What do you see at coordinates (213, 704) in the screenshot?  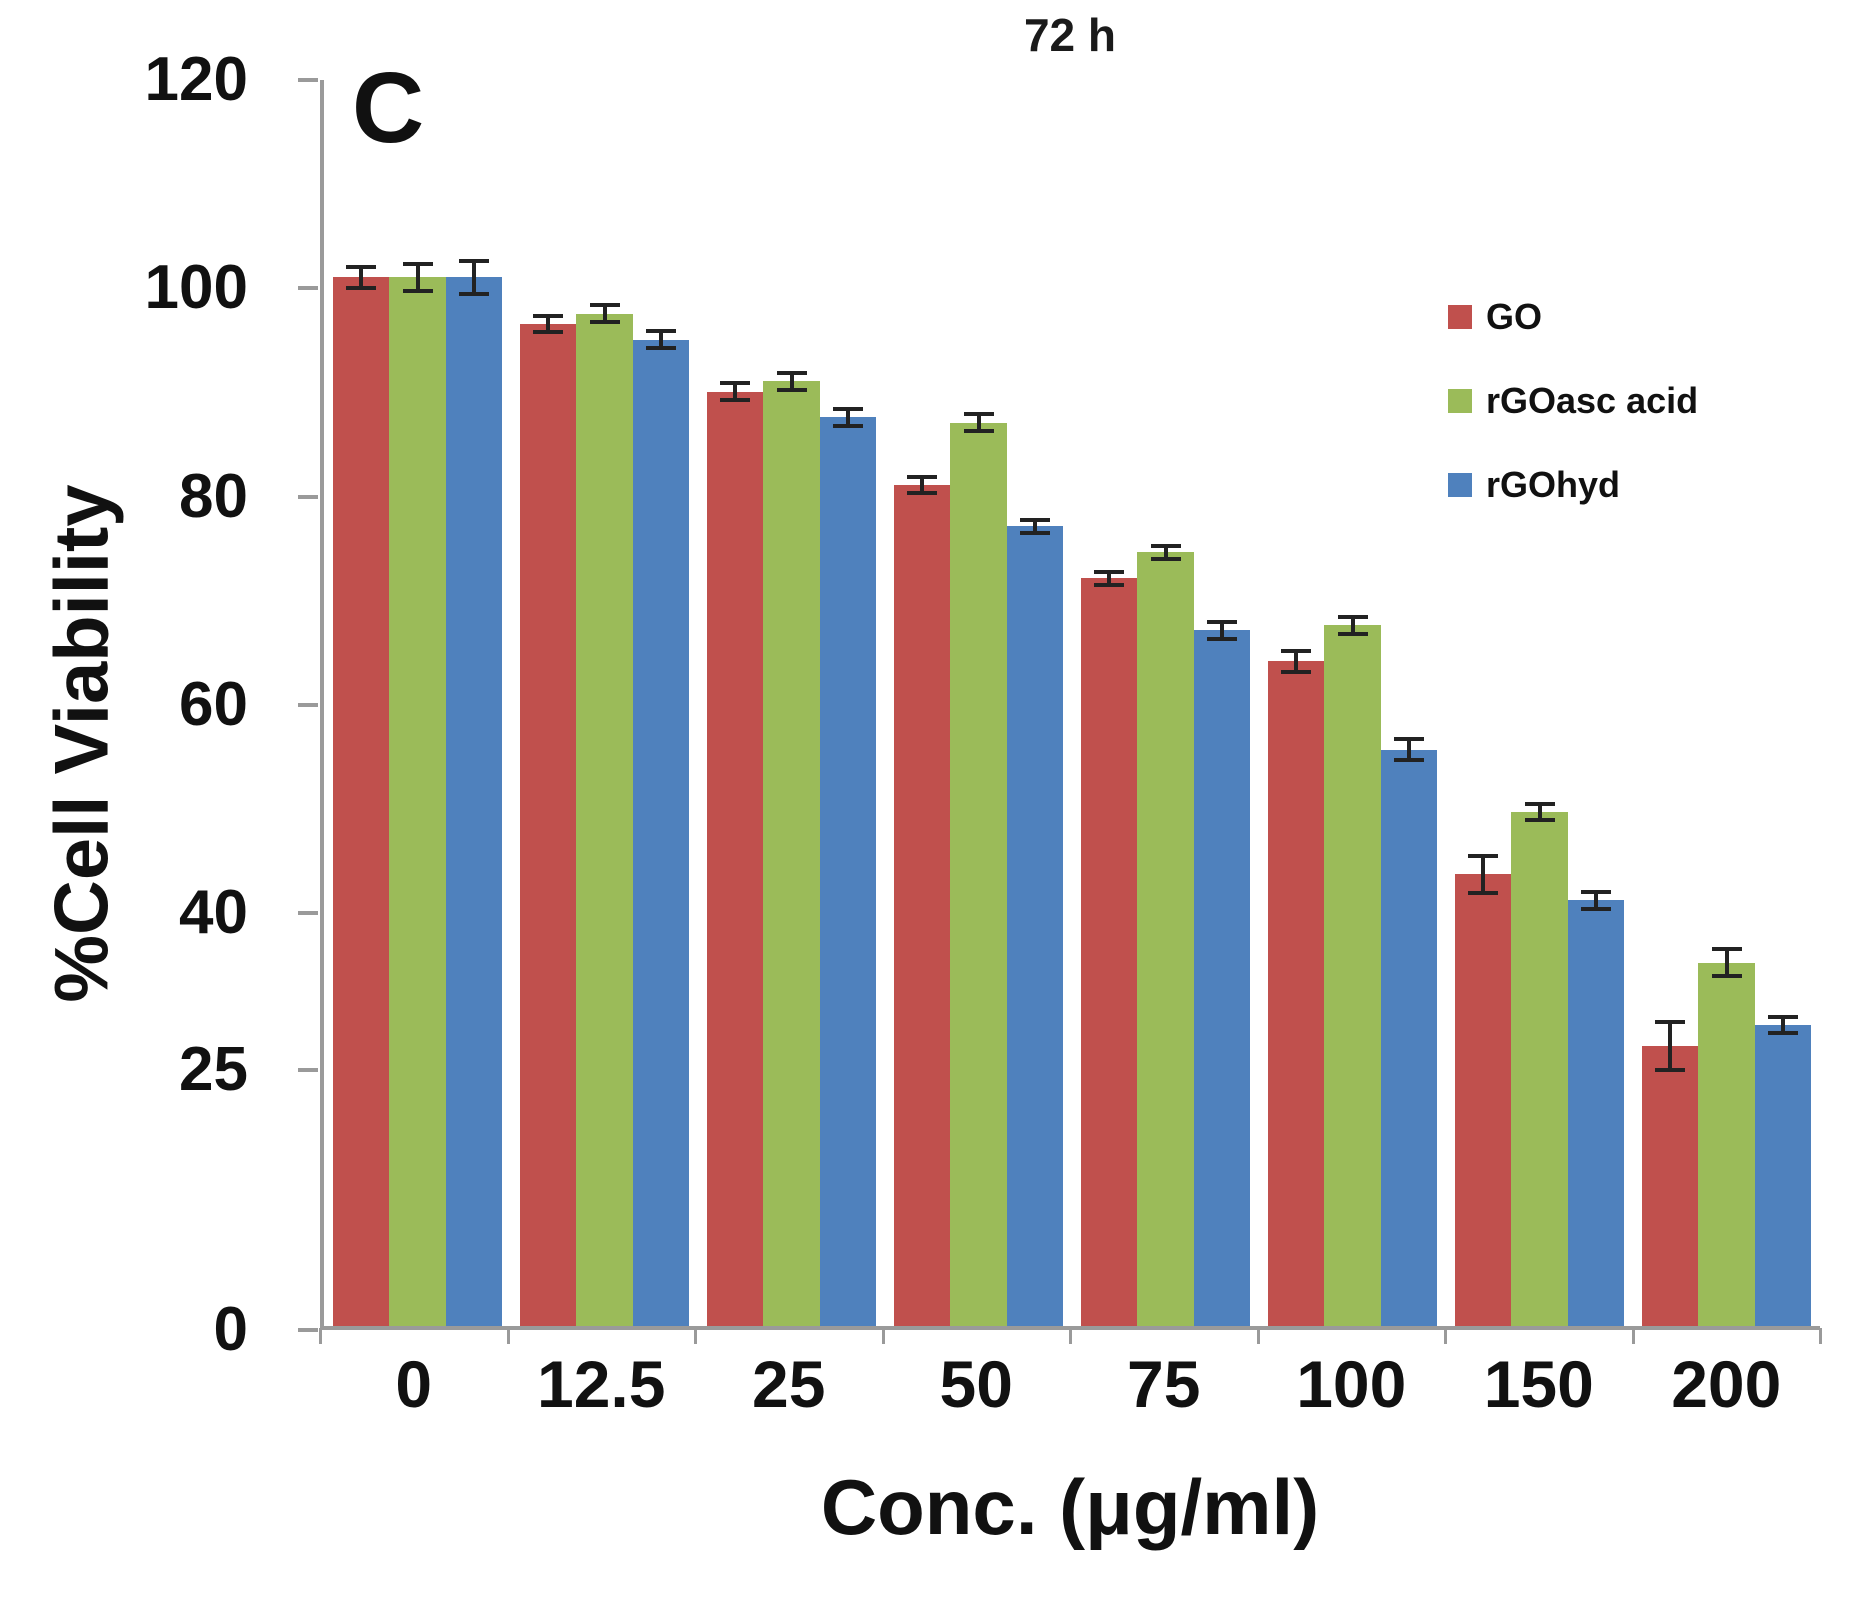 I see `y-tick-label: 60` at bounding box center [213, 704].